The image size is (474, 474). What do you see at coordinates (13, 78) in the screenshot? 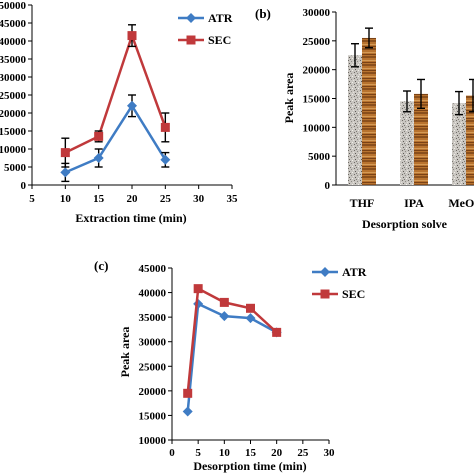
I see `panel-a-y-tick-label: 30000` at bounding box center [13, 78].